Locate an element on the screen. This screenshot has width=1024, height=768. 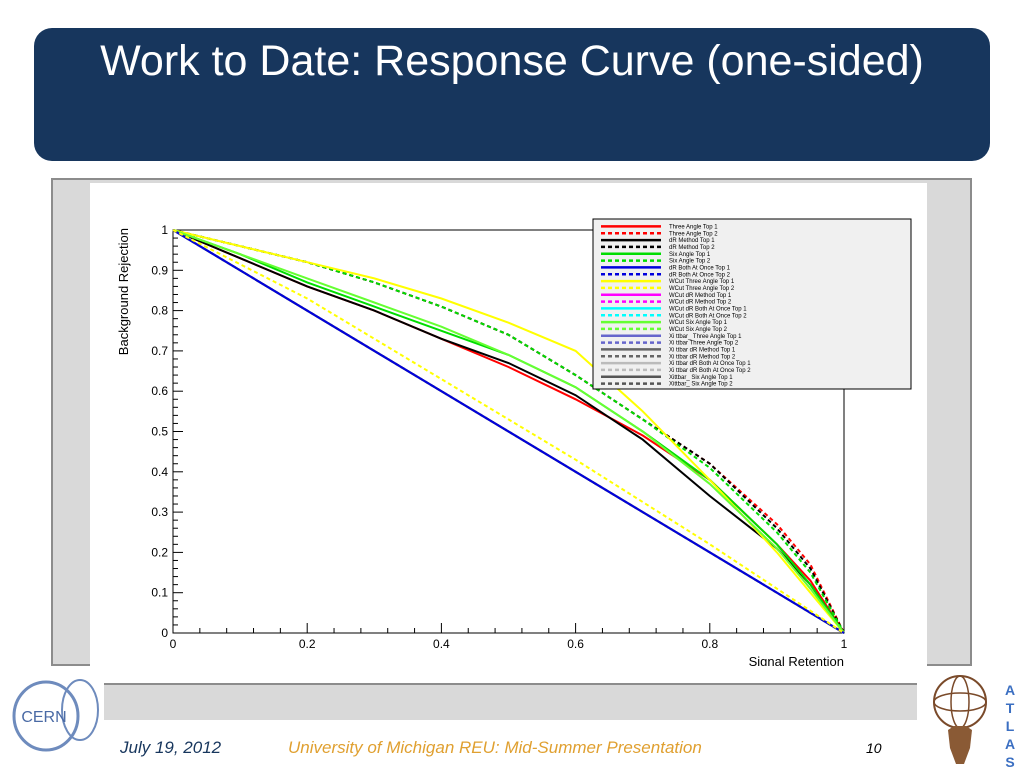
legend-entry: dR Both At Once Top 1 is located at coordinates (700, 268).